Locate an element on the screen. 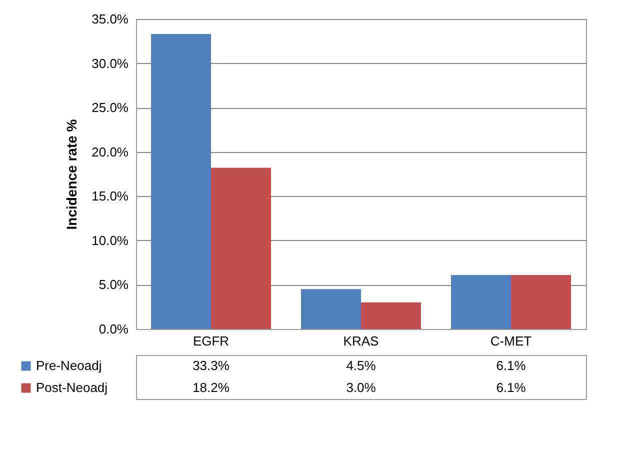 The width and height of the screenshot is (620, 463). y-tick-label: 0.0% is located at coordinates (113, 329).